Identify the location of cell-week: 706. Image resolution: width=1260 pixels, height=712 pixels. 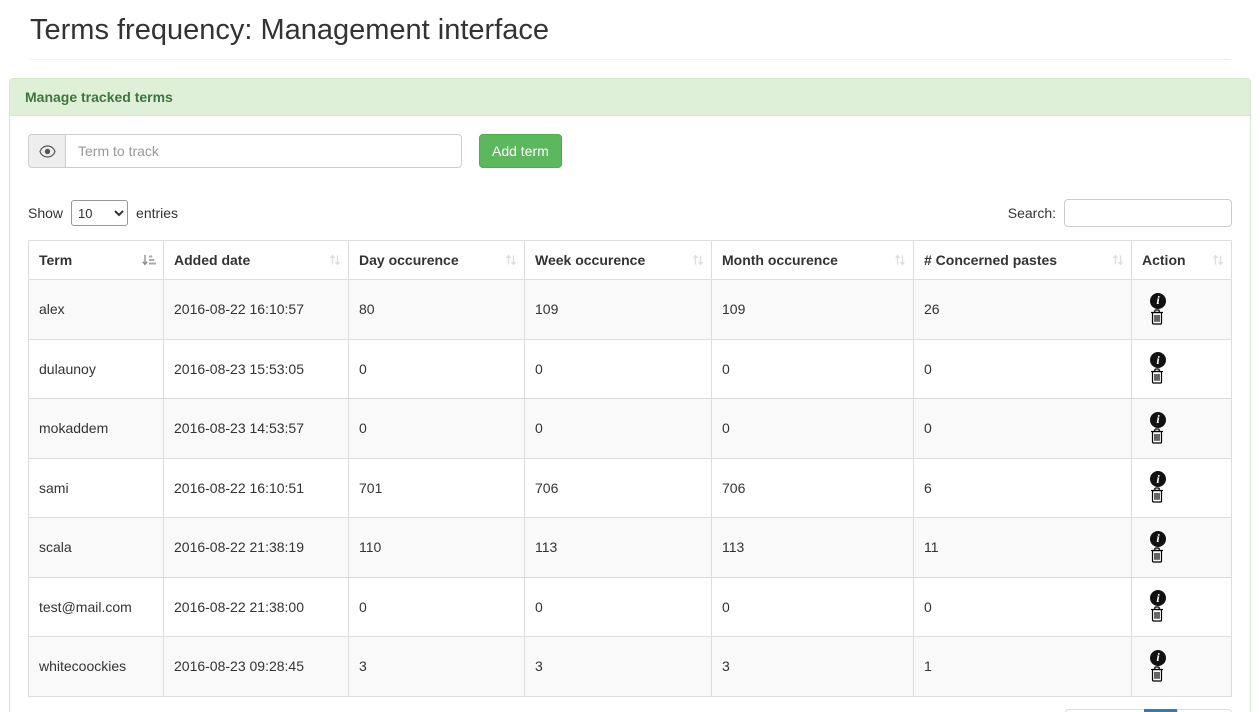
(618, 487).